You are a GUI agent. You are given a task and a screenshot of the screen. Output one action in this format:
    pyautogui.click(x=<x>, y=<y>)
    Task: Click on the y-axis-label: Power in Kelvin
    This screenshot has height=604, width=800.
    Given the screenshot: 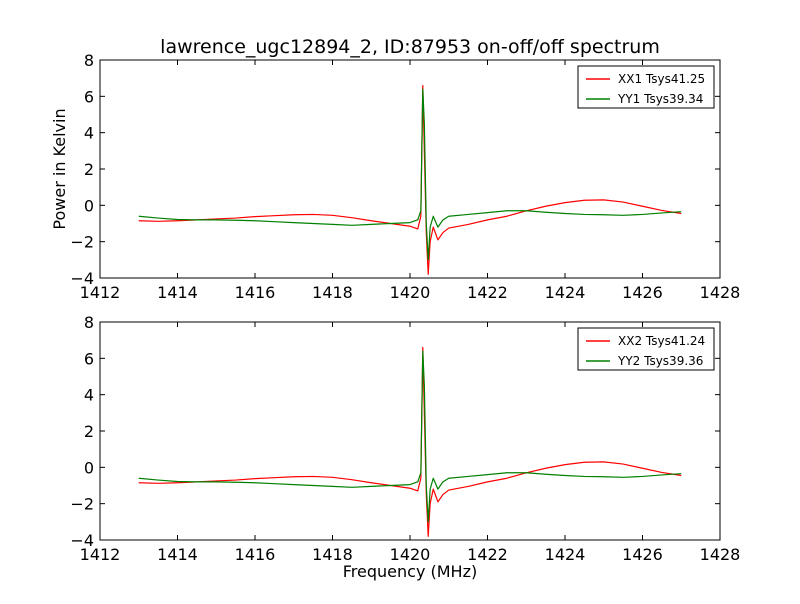 What is the action you would take?
    pyautogui.click(x=59, y=168)
    